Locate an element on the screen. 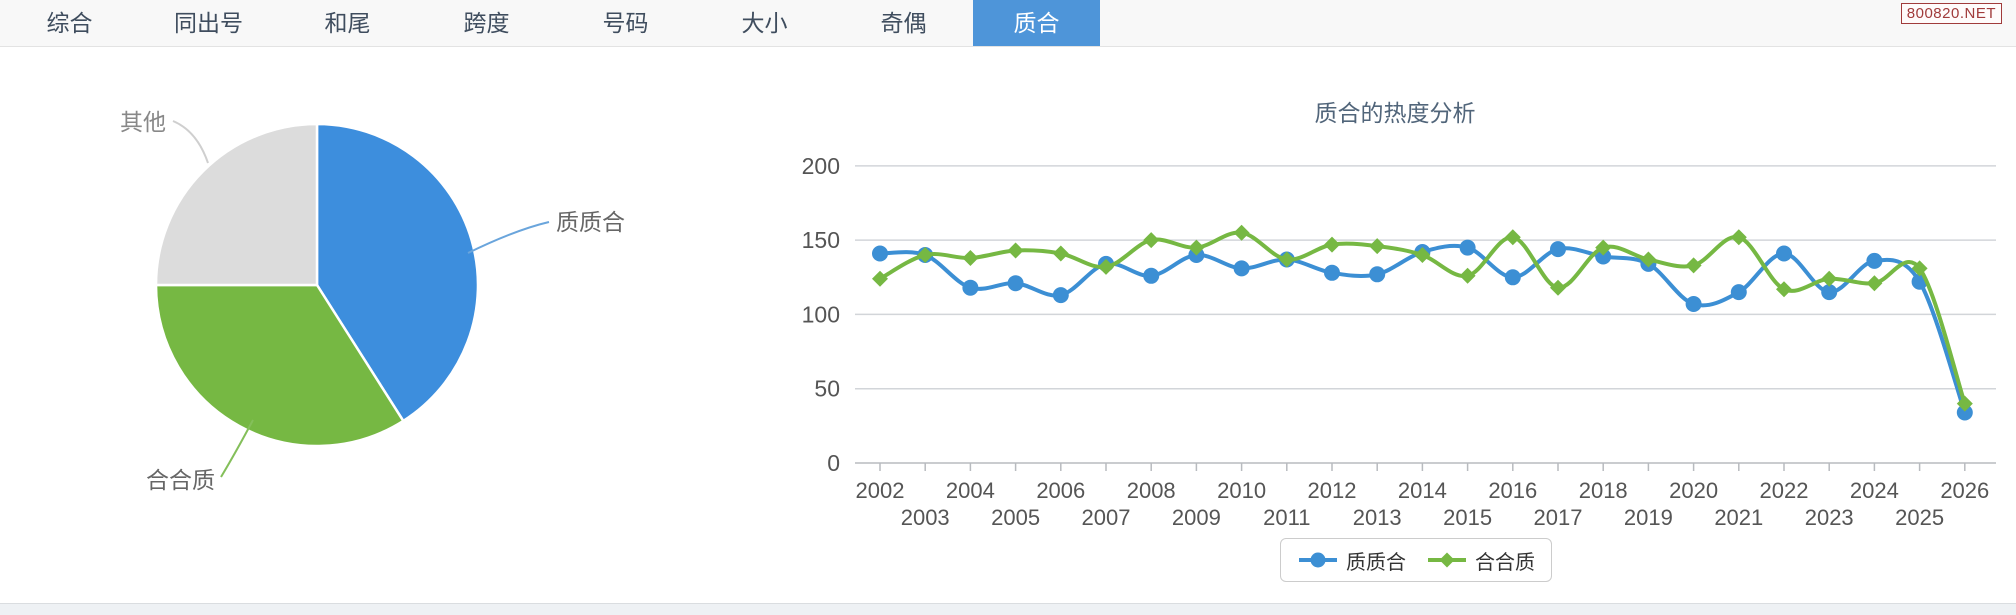 Image resolution: width=2016 pixels, height=615 pixels. x-tick-label: 2008 is located at coordinates (1151, 490).